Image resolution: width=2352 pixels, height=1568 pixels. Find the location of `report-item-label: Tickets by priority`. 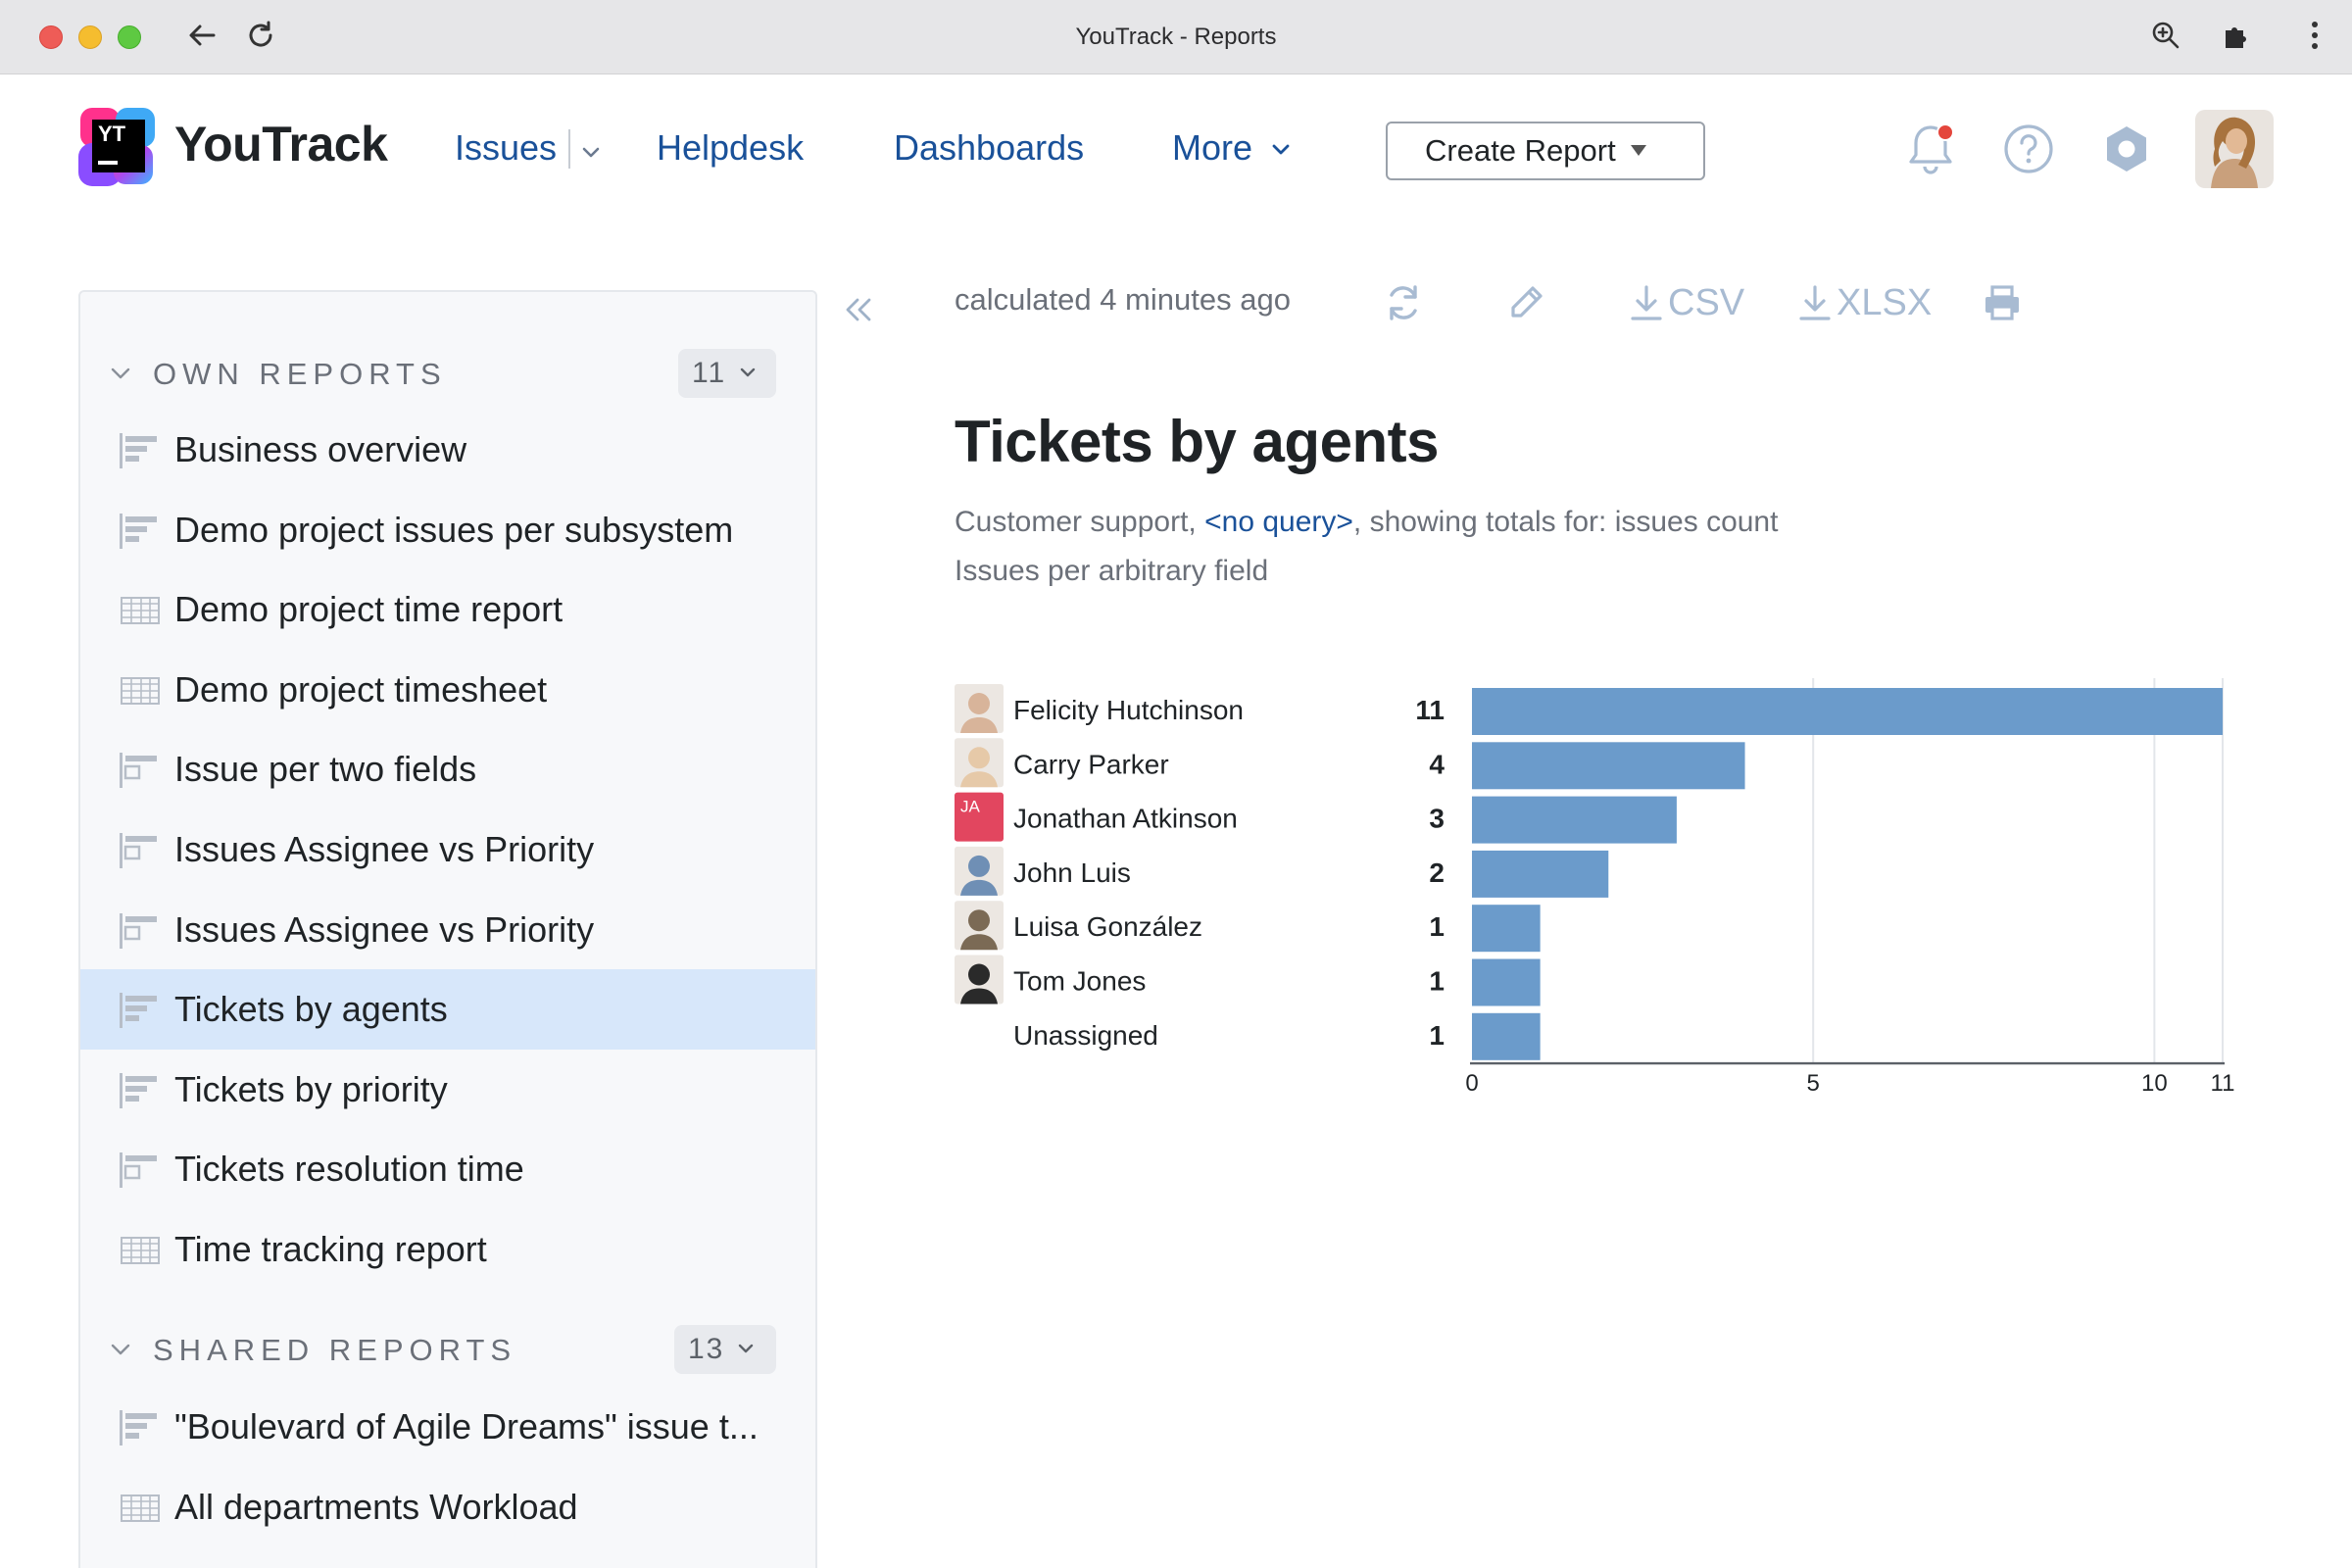

report-item-label: Tickets by priority is located at coordinates (311, 1088).